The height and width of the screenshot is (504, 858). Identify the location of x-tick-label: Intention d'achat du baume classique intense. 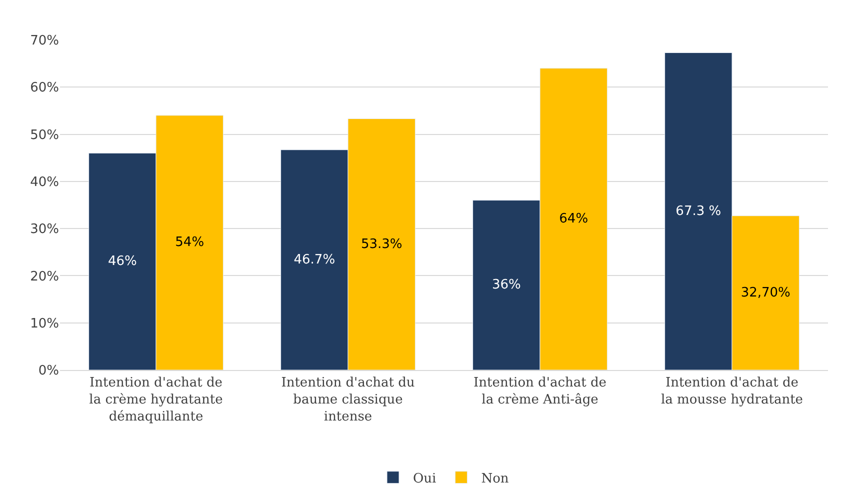
(348, 400).